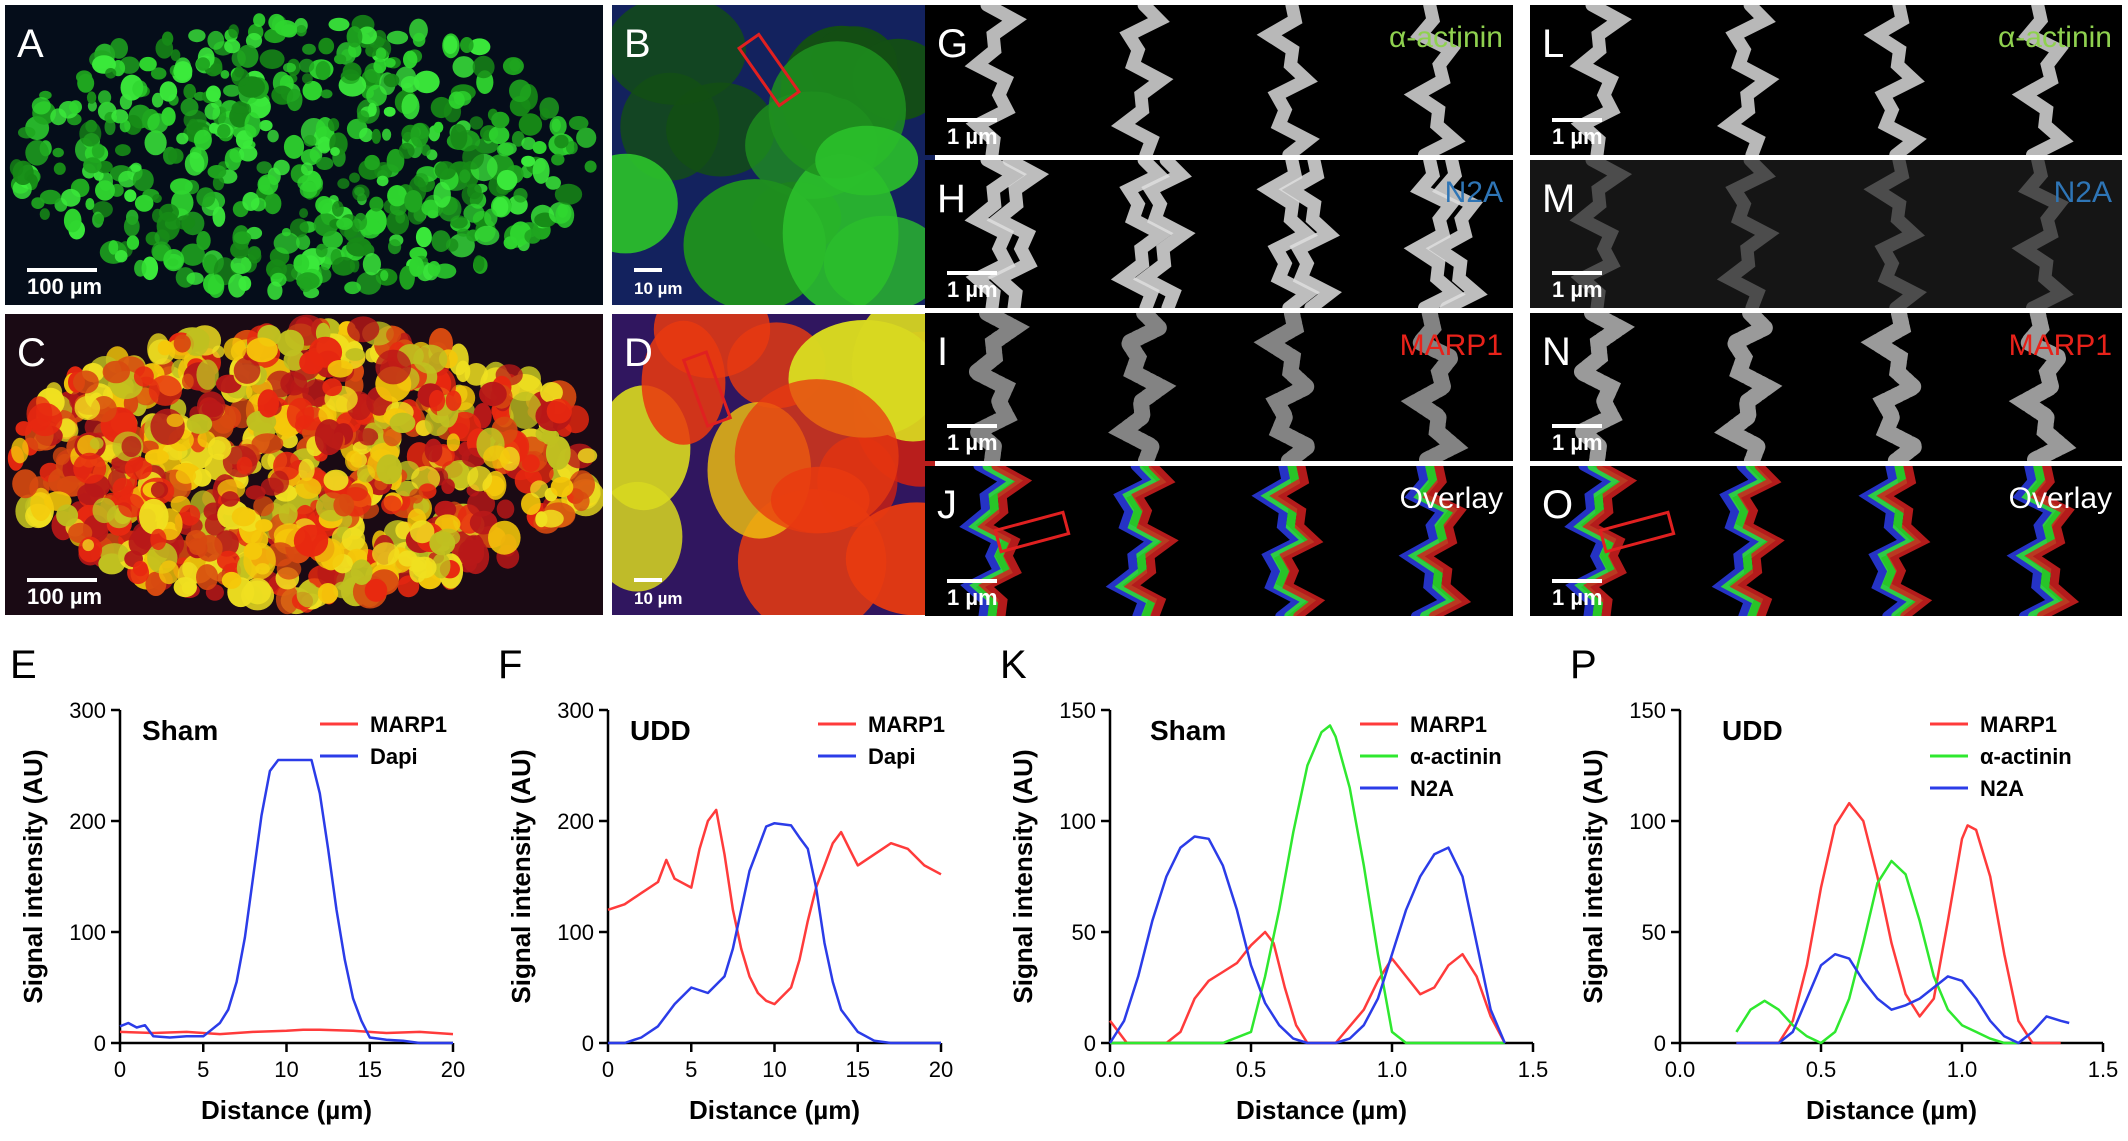 This screenshot has height=1141, width=2128. What do you see at coordinates (64, 286) in the screenshot?
I see `scale-bar-label: 100 µm` at bounding box center [64, 286].